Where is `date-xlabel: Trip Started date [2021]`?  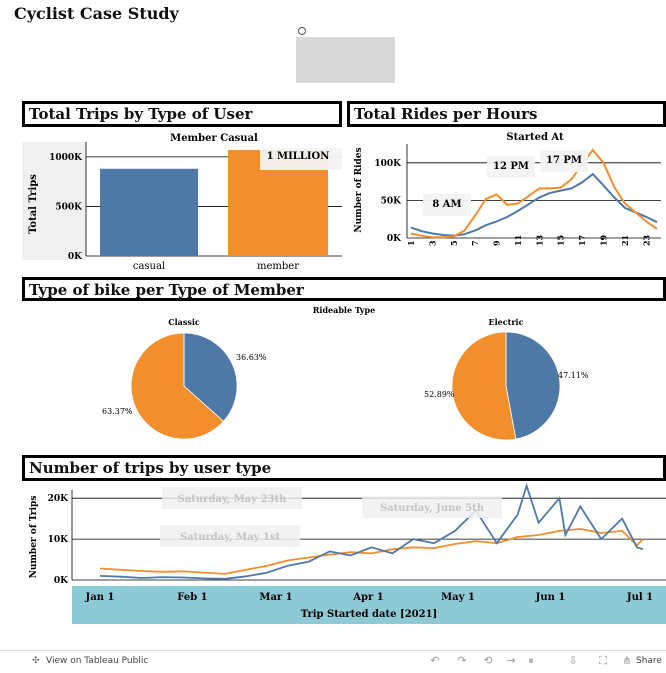 date-xlabel: Trip Started date [2021] is located at coordinates (369, 614).